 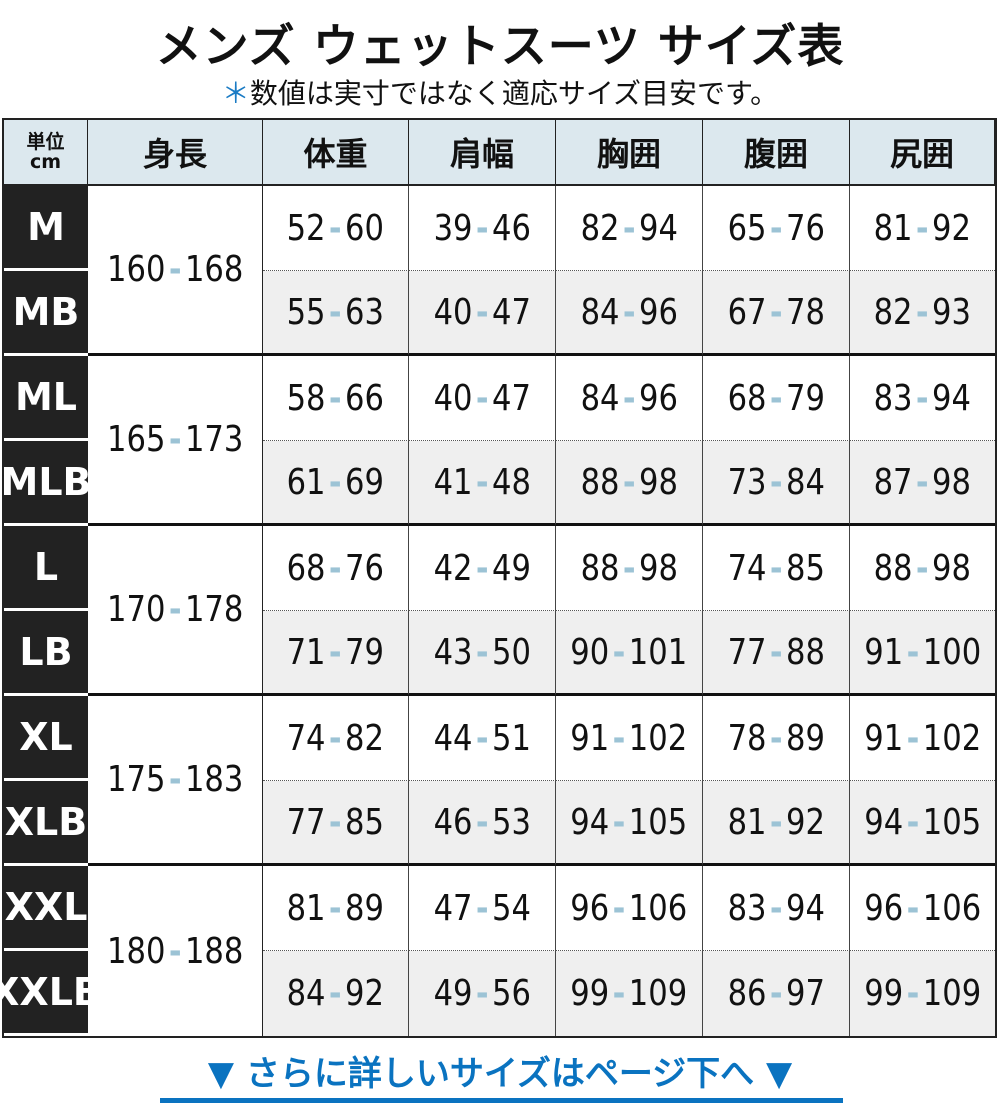 What do you see at coordinates (893, 482) in the screenshot?
I see `range-min: 87` at bounding box center [893, 482].